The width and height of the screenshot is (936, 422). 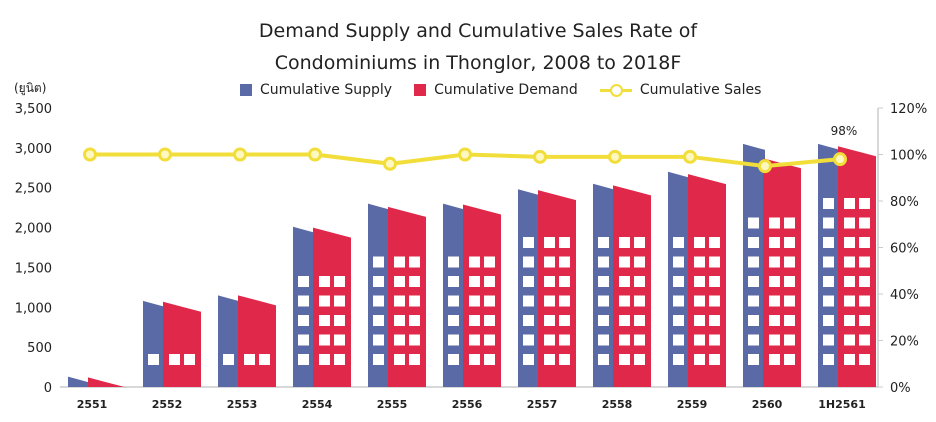 What do you see at coordinates (392, 404) in the screenshot?
I see `x-tick-label: 2555` at bounding box center [392, 404].